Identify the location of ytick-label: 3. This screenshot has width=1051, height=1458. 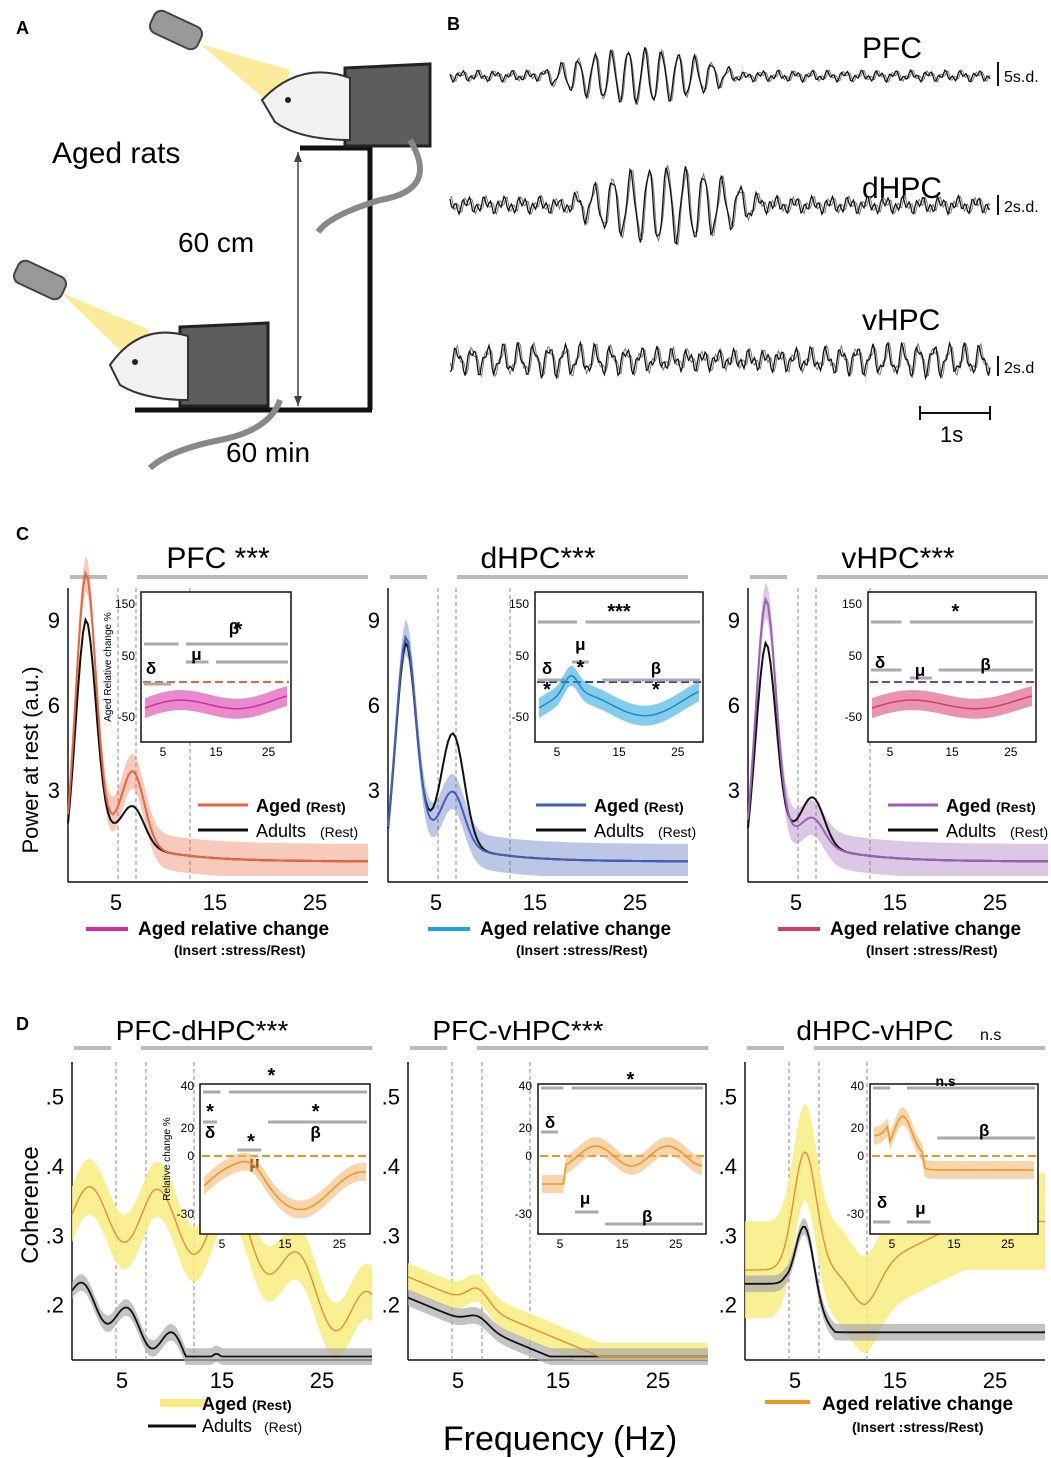
(54, 790).